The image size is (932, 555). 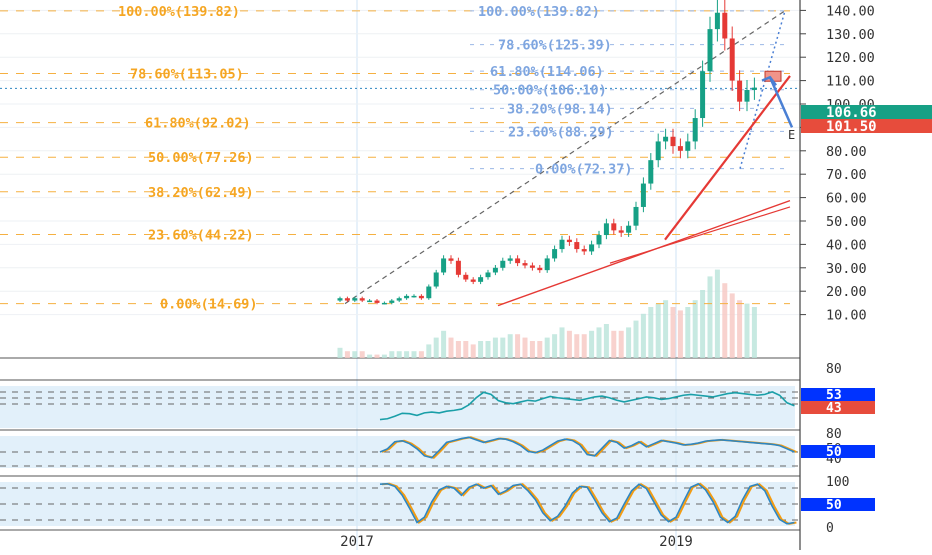 What do you see at coordinates (834, 395) in the screenshot?
I see `indicator-badge-label: 53` at bounding box center [834, 395].